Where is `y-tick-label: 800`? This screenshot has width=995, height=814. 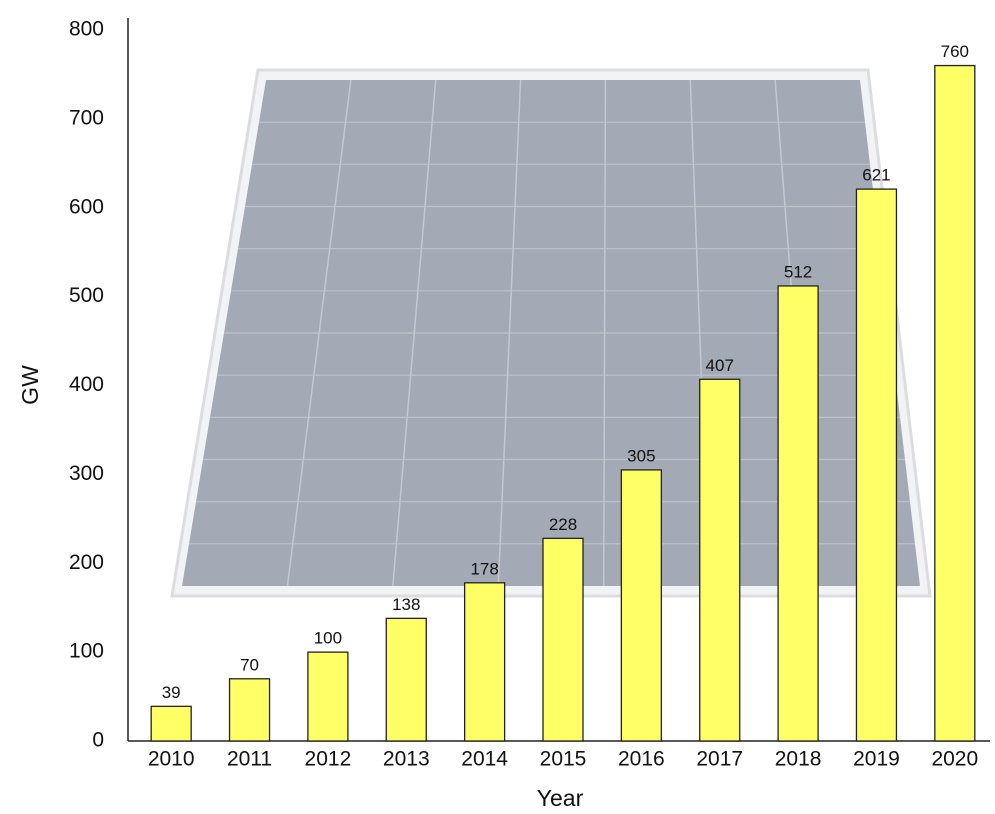 y-tick-label: 800 is located at coordinates (86, 29).